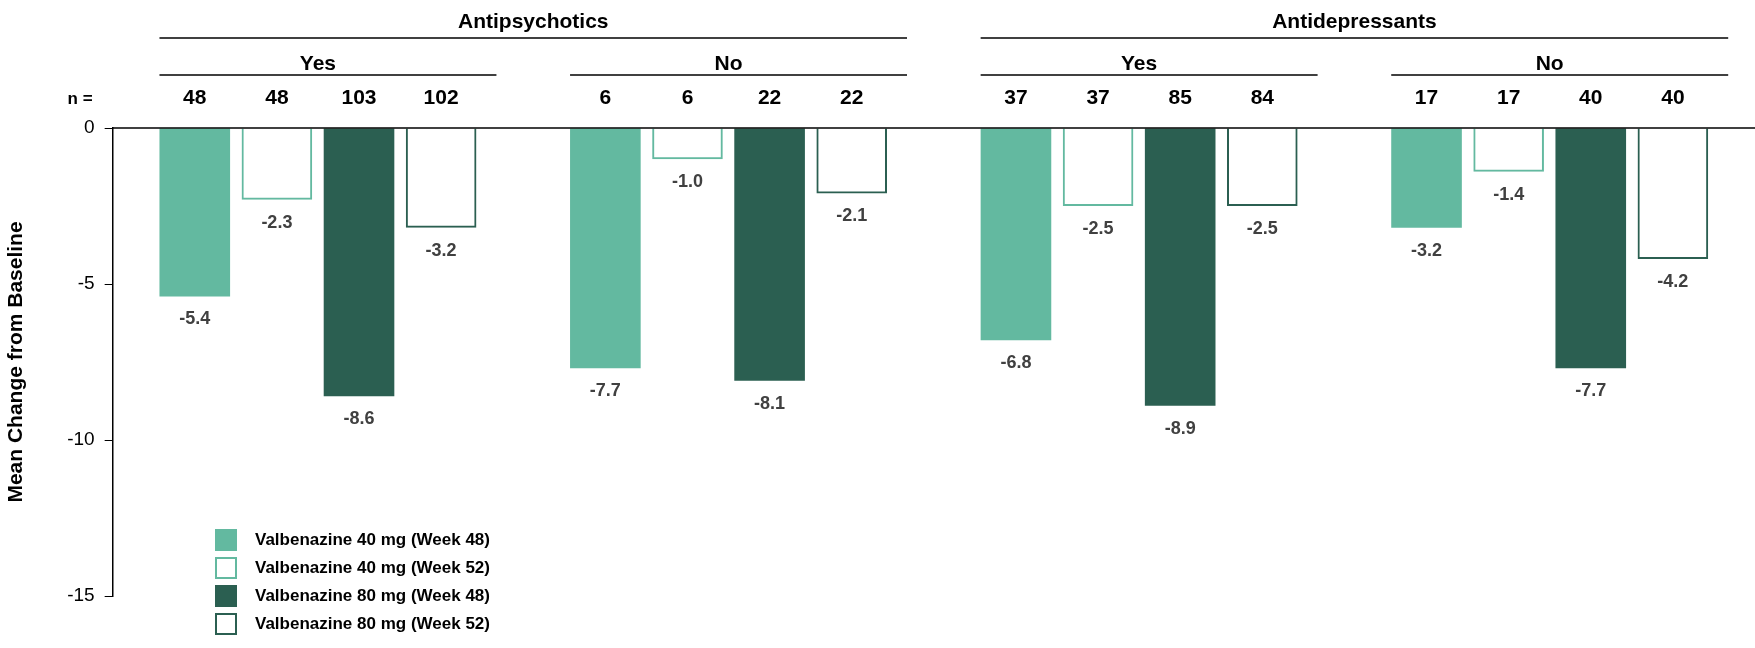  What do you see at coordinates (687, 181) in the screenshot?
I see `data-label: -1.0` at bounding box center [687, 181].